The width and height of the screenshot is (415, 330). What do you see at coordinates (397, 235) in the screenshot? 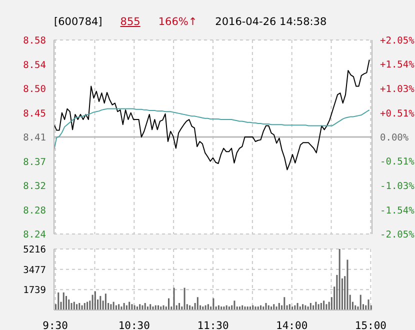
I see `y2-tick-label: -2.05%` at bounding box center [397, 235].